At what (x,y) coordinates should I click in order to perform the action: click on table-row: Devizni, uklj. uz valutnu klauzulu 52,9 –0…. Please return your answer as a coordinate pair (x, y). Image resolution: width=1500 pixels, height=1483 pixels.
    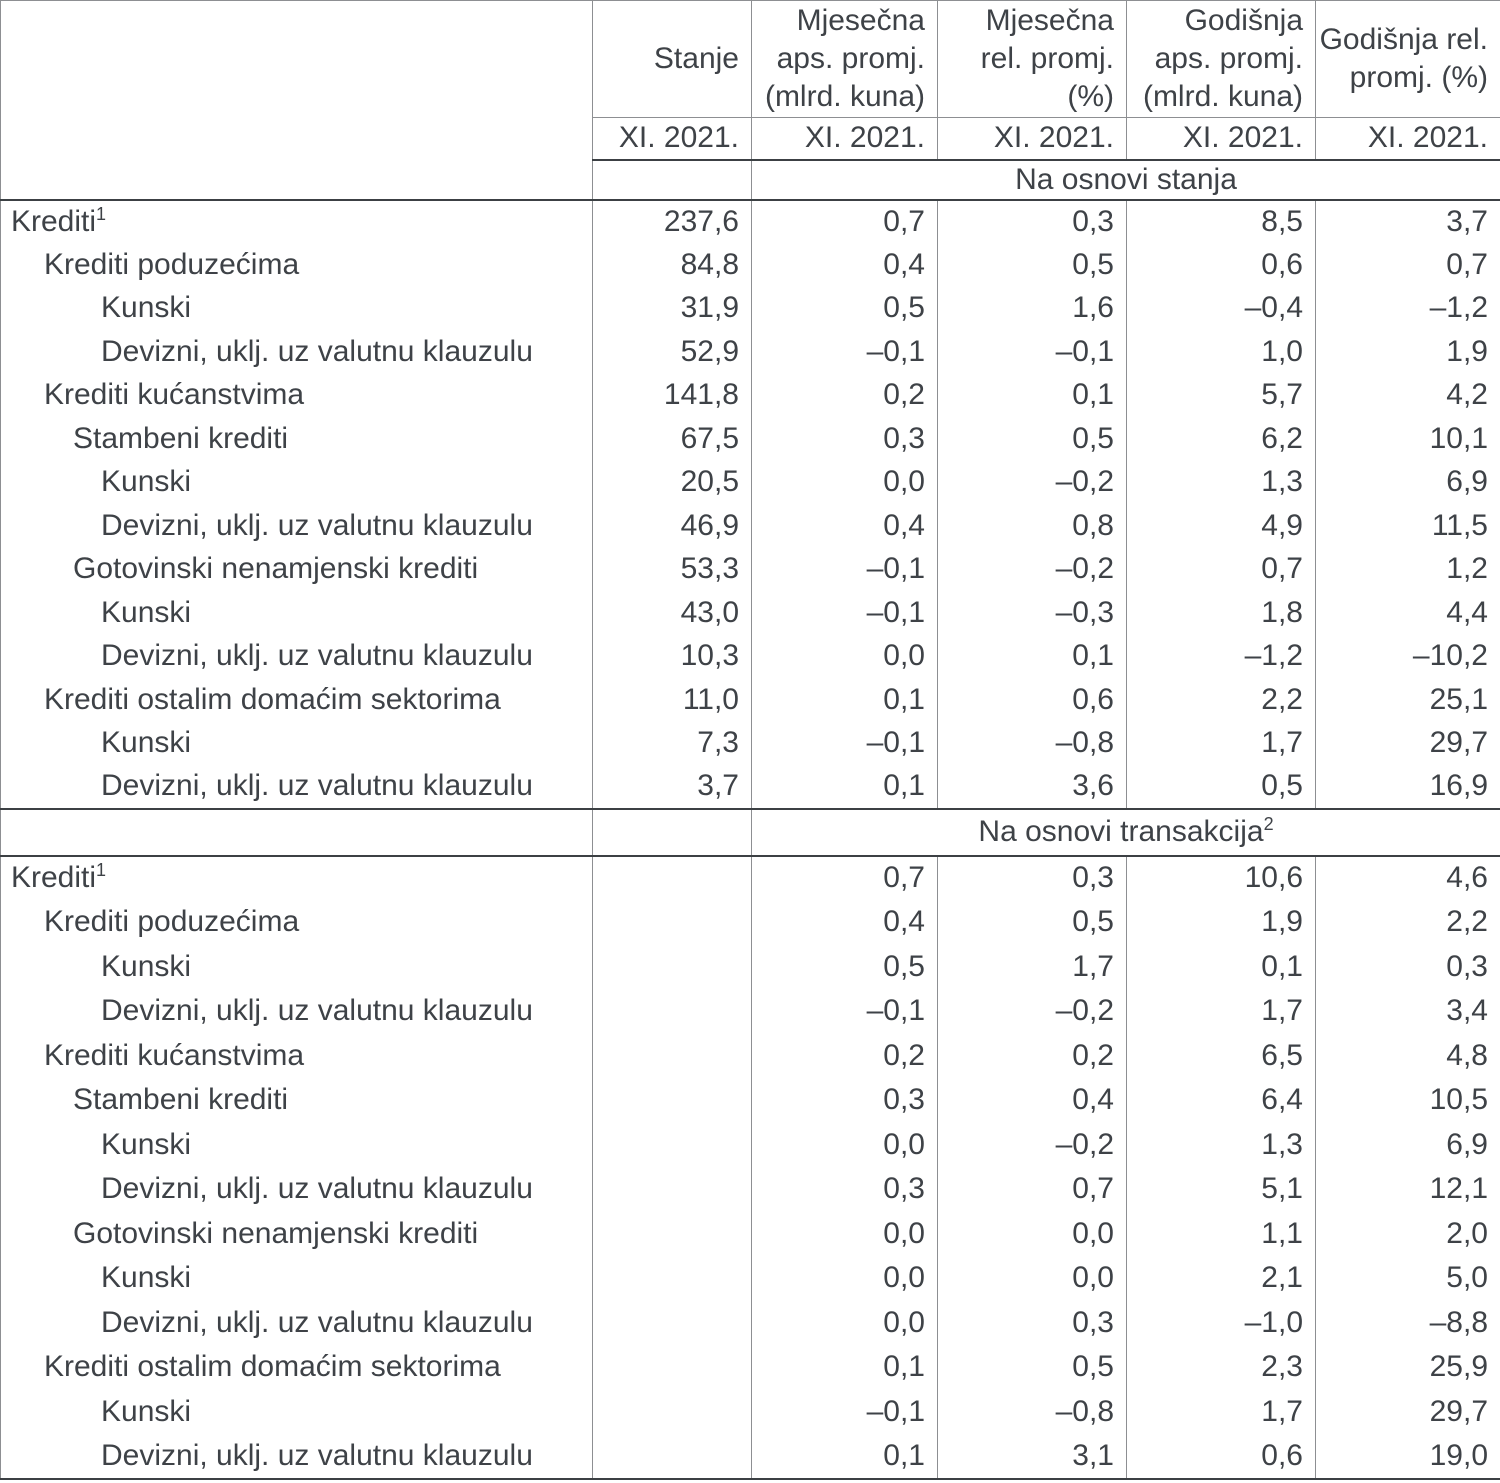
    Looking at the image, I should click on (750, 352).